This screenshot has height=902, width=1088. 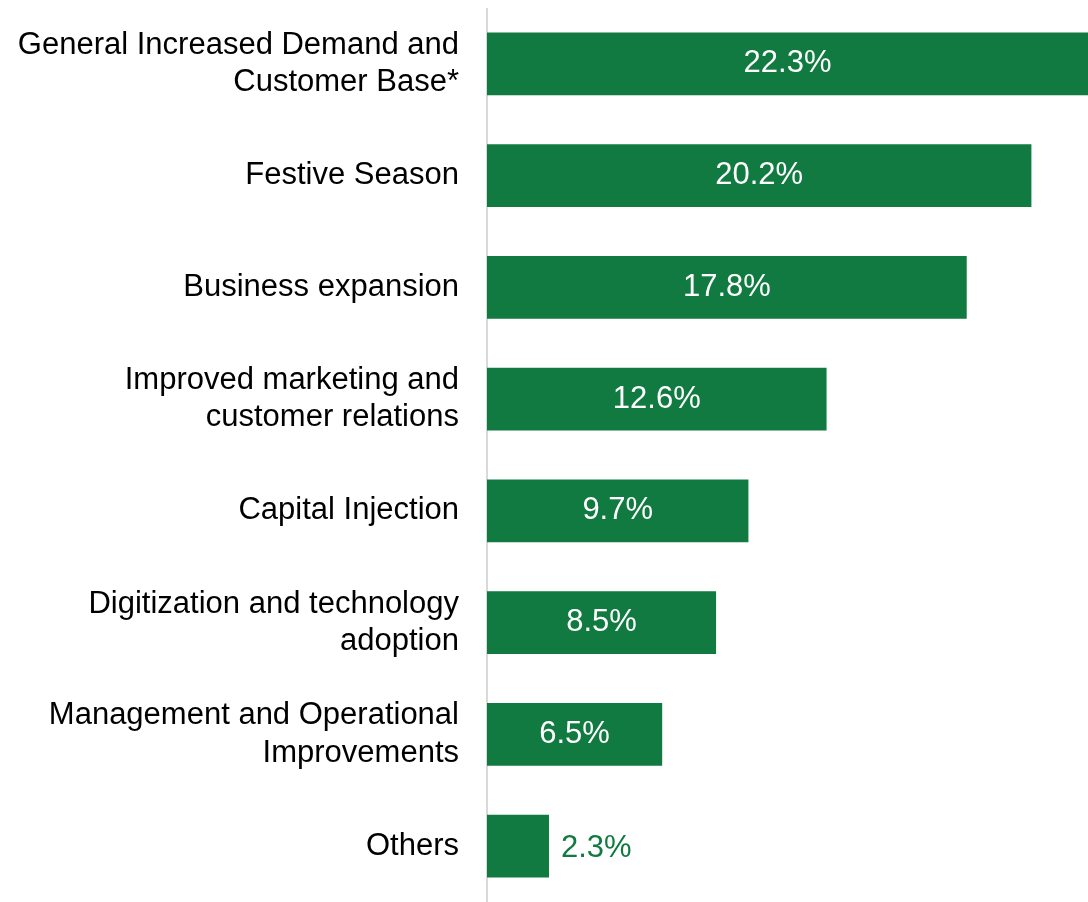 I want to click on data-label: 12.6%, so click(x=656, y=397).